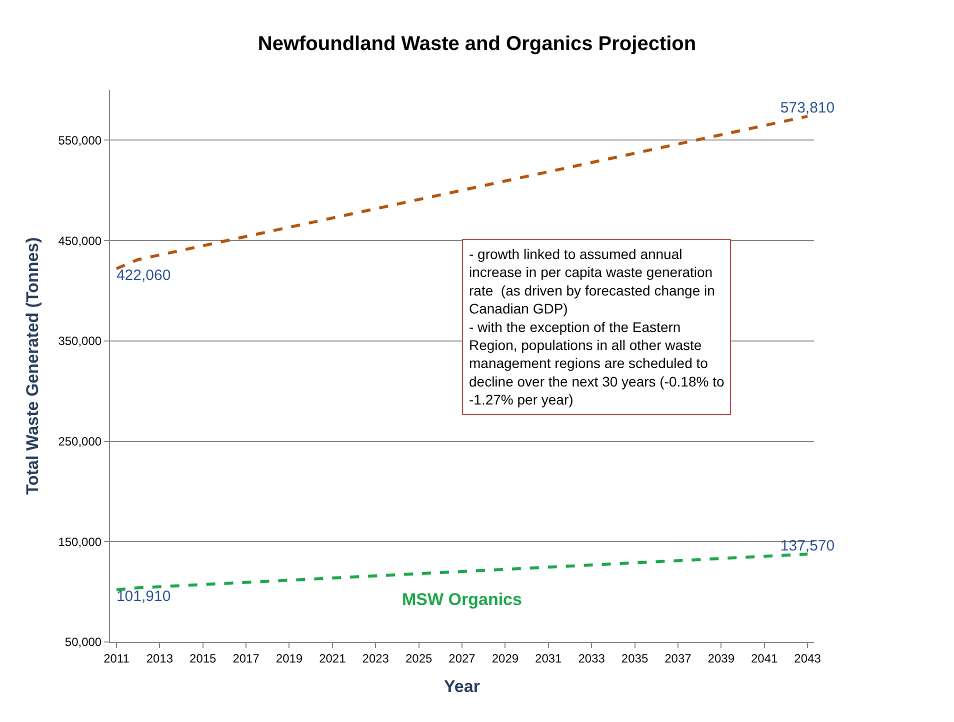  Describe the element at coordinates (80, 441) in the screenshot. I see `y-tick-label: 250,000` at that location.